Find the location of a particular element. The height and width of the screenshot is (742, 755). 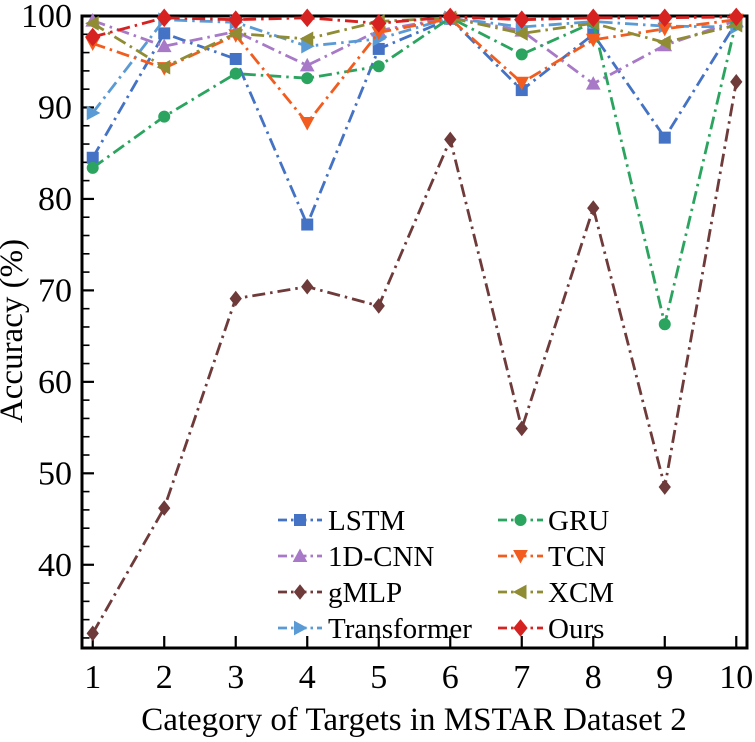

series-Transformer-marker is located at coordinates (93, 113).